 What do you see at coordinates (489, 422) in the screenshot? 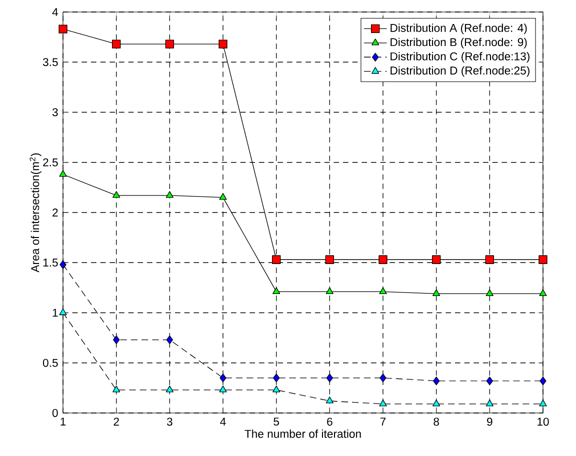
I see `x-tick-label: 9` at bounding box center [489, 422].